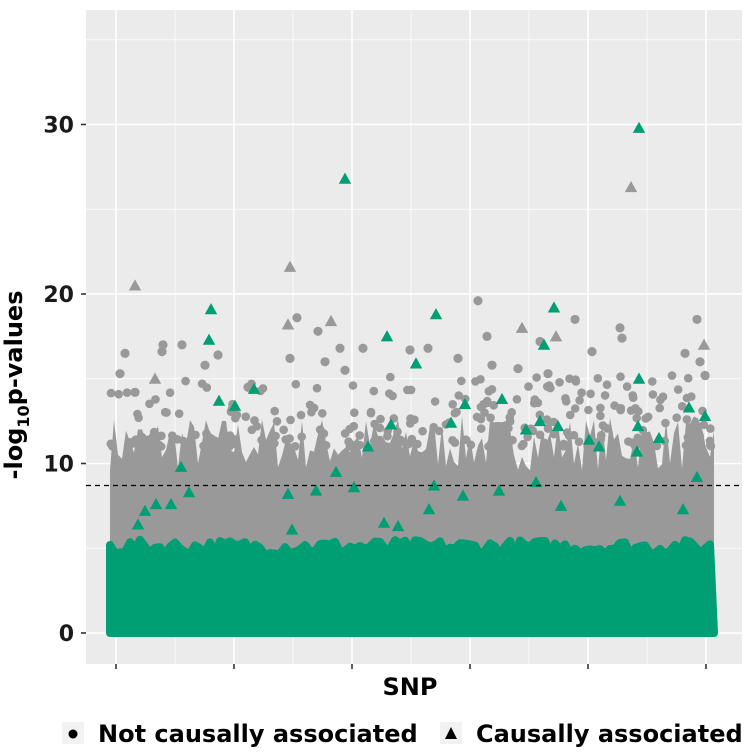 This screenshot has width=747, height=756. Describe the element at coordinates (609, 734) in the screenshot. I see `legend-label-causal: Causally associated` at that location.